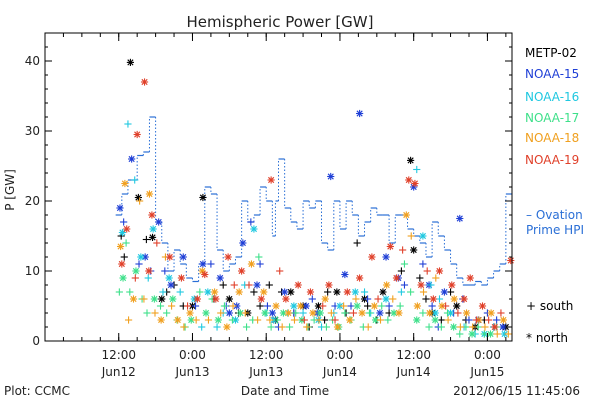 The width and height of the screenshot is (600, 404). Describe the element at coordinates (555, 230) in the screenshot. I see `legend-ovation-line2: Prime HPI` at that location.